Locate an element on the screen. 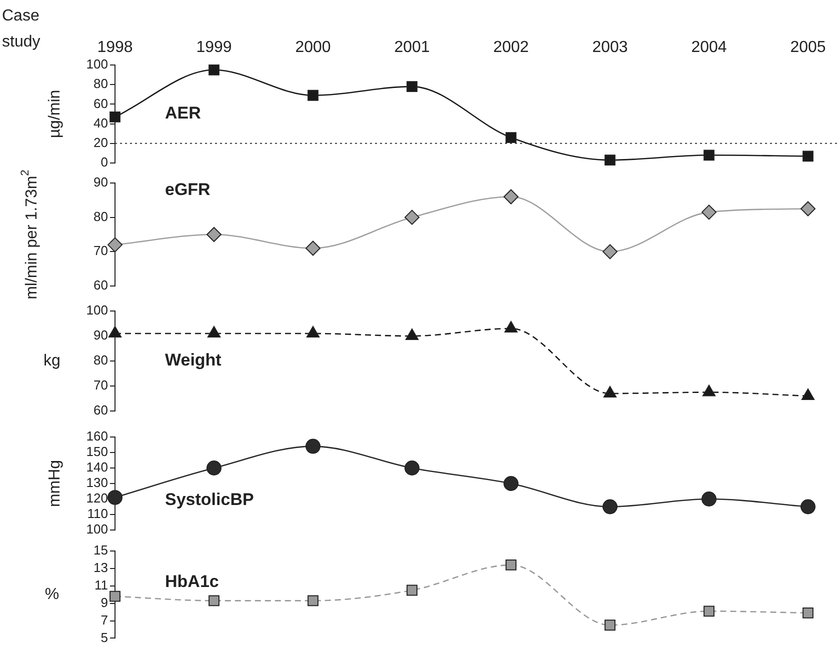 The image size is (838, 648). series-label: AER is located at coordinates (183, 113).